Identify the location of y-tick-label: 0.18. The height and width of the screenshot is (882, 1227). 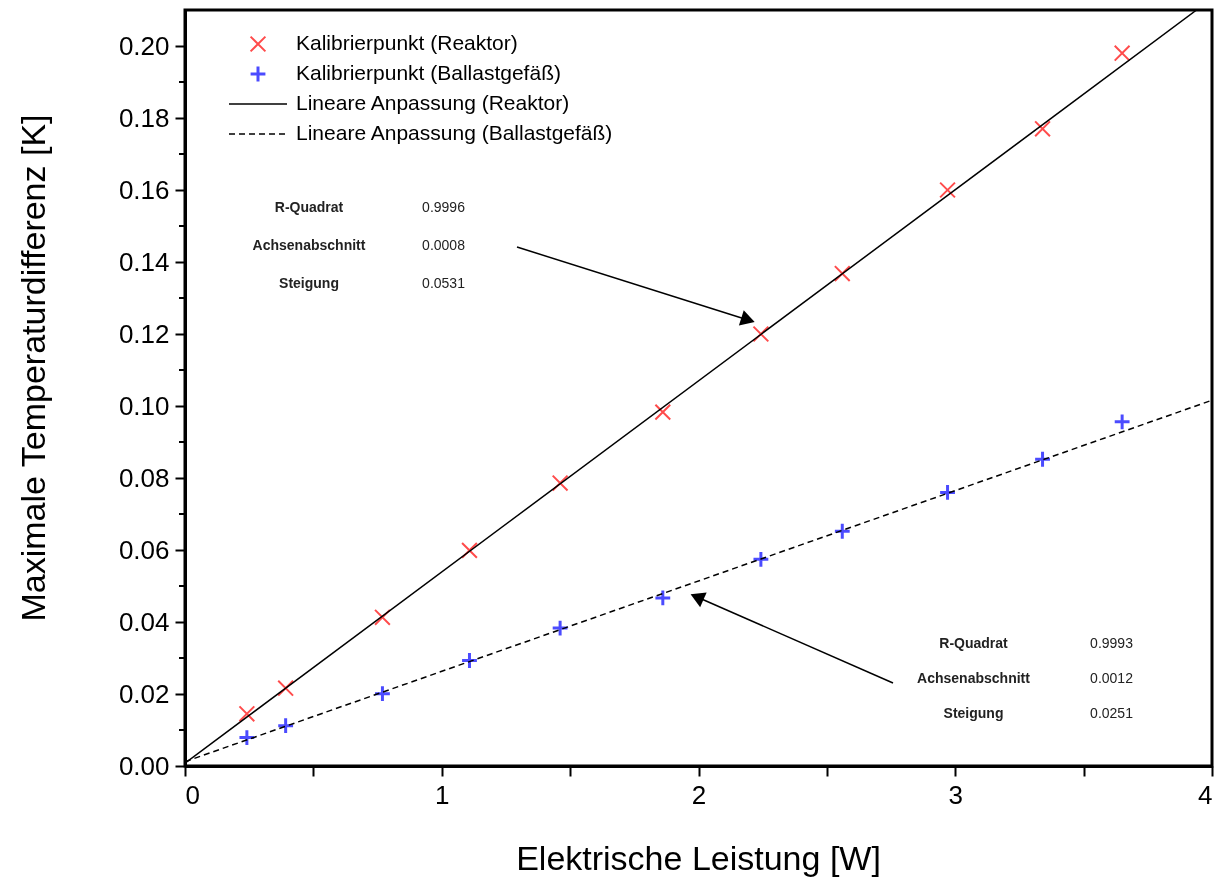
(144, 117).